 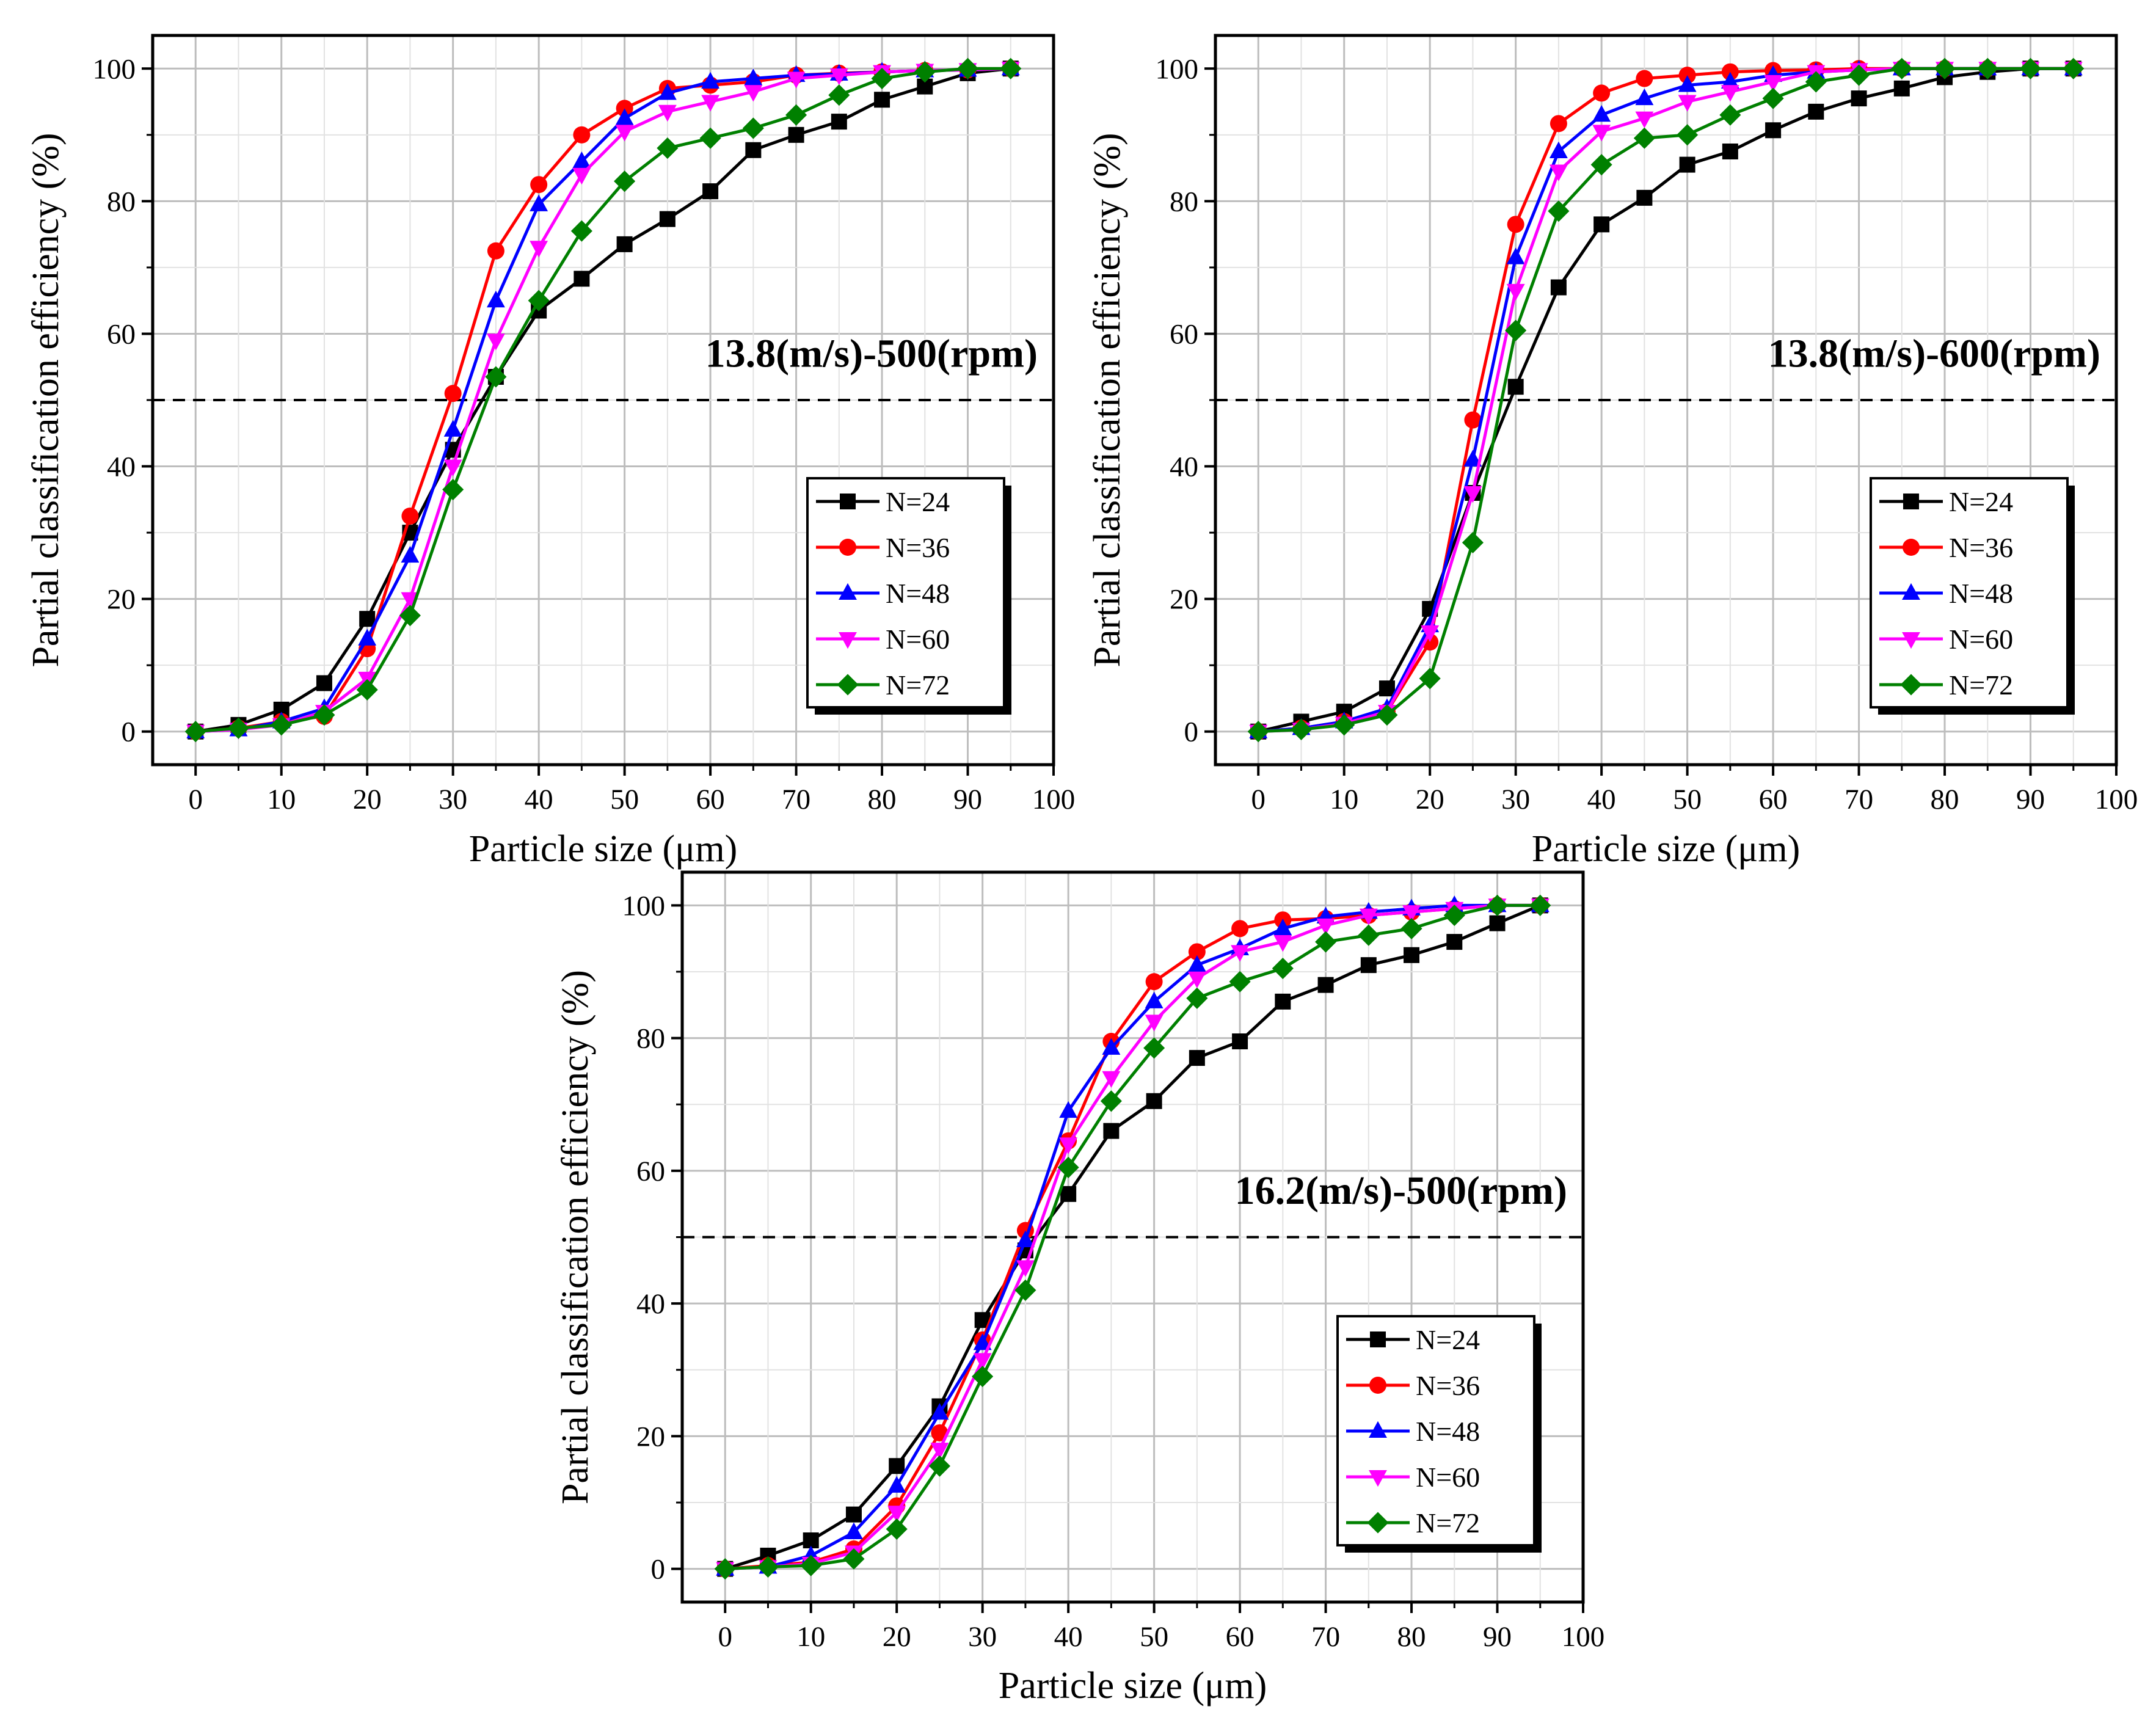 I want to click on x-tick-label: 70, so click(x=1325, y=1637).